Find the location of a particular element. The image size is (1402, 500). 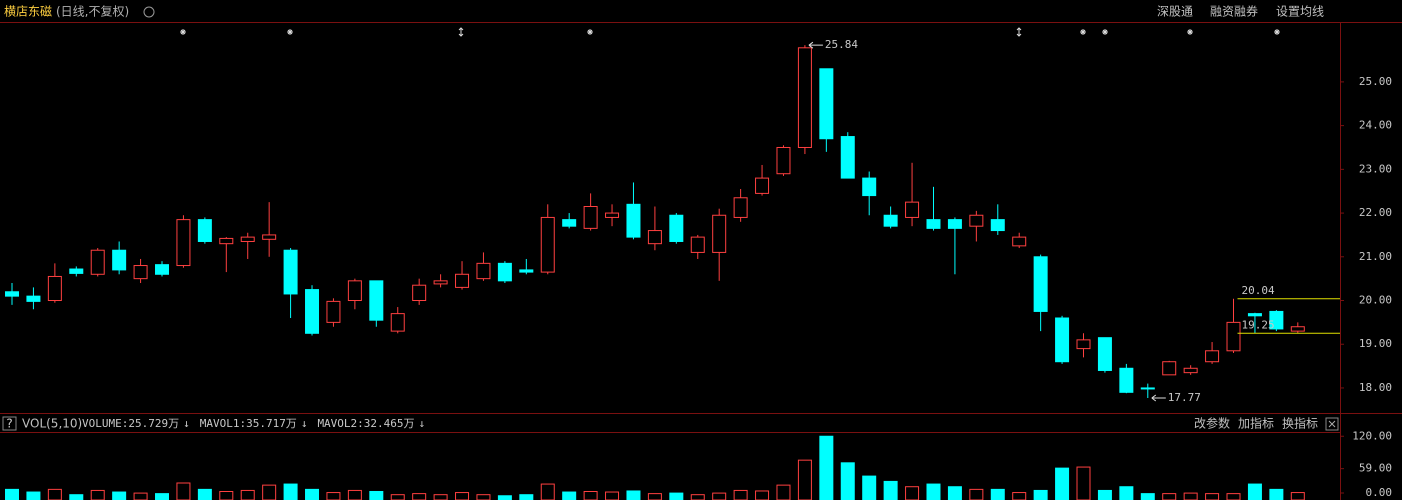

y-tick-label: 22.00 is located at coordinates (1375, 212).